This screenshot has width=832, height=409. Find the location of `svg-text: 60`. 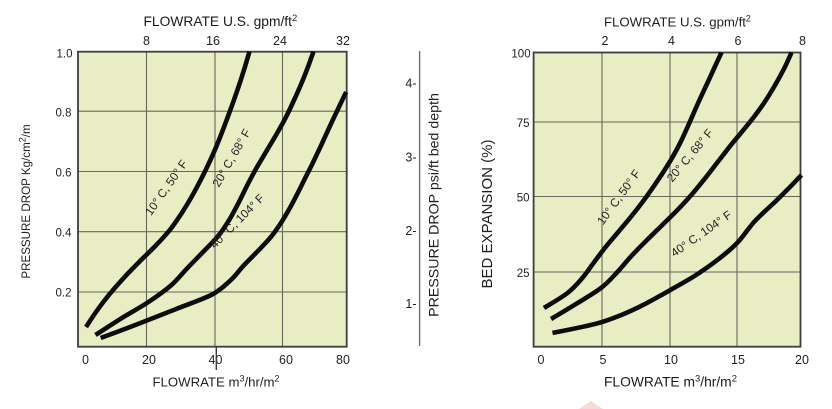

svg-text: 60 is located at coordinates (286, 360).